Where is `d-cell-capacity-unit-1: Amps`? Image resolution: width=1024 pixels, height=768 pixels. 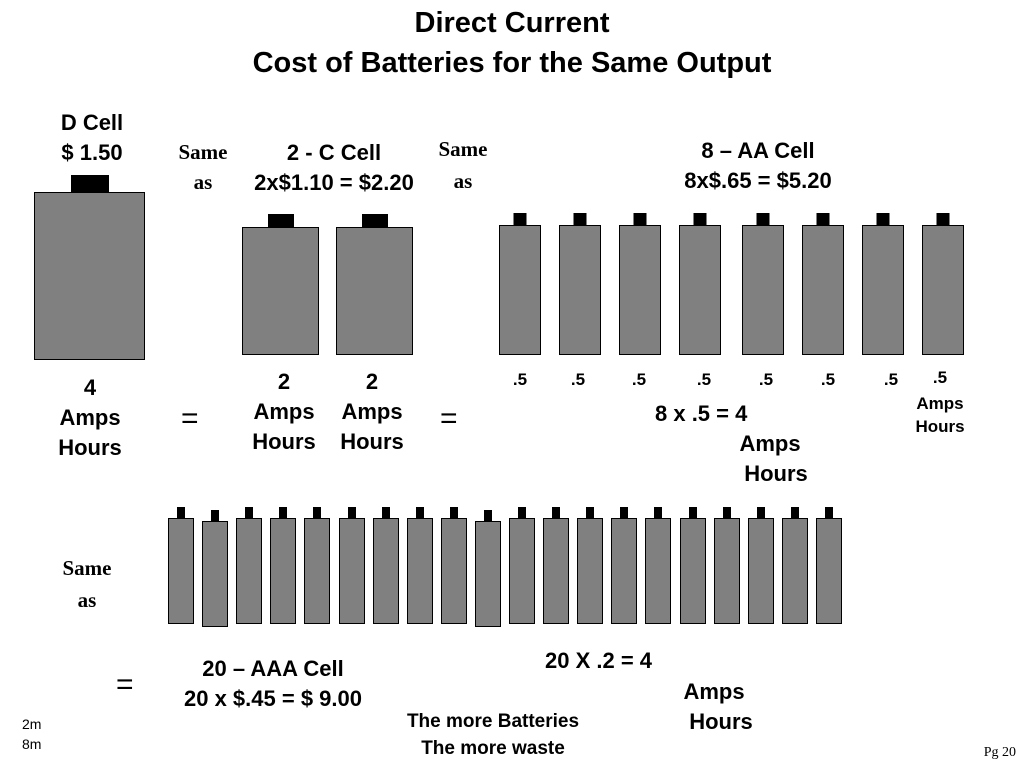
d-cell-capacity-unit-1: Amps is located at coordinates (90, 417).